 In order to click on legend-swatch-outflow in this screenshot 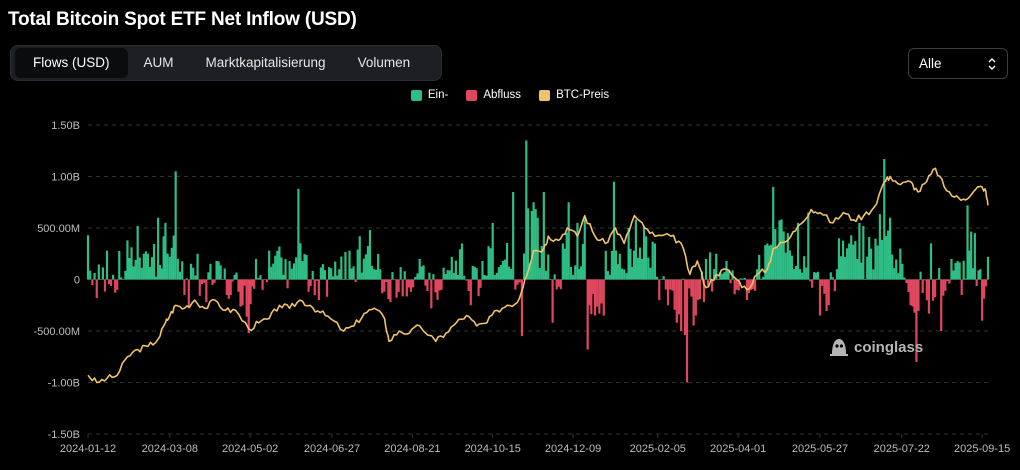, I will do `click(472, 95)`.